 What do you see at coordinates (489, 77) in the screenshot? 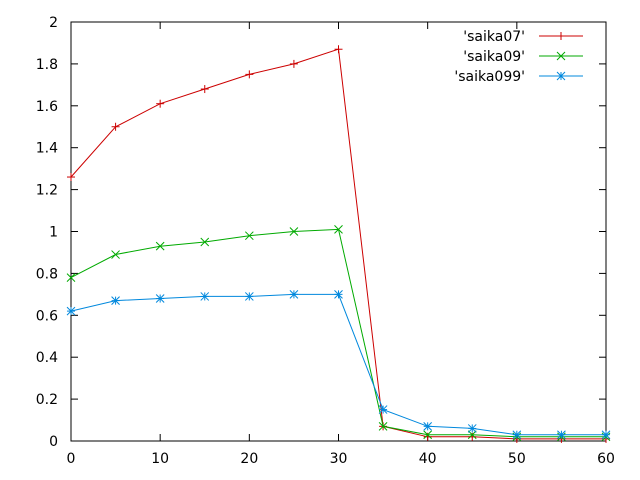
I see `legend-label: 'saika099'` at bounding box center [489, 77].